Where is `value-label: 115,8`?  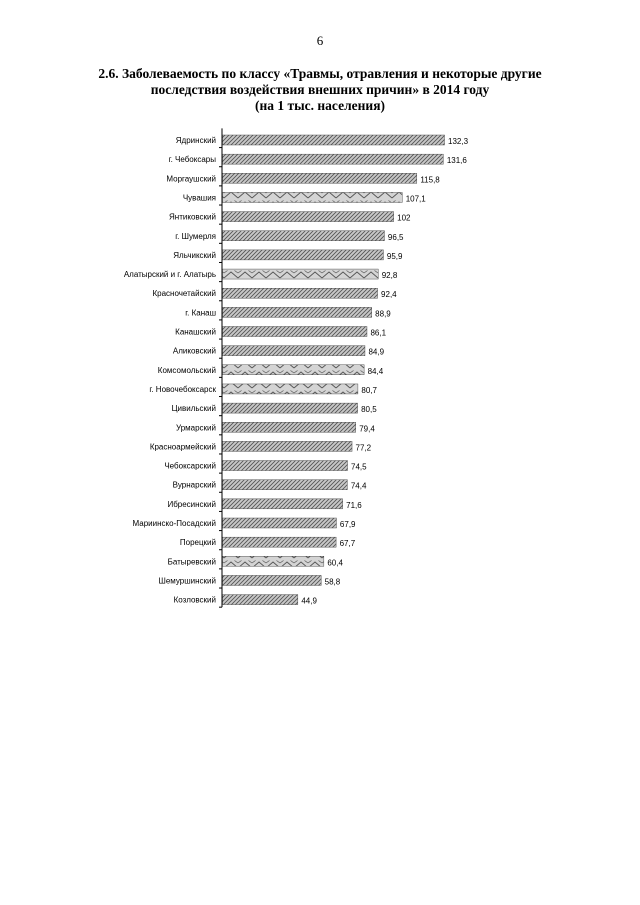 value-label: 115,8 is located at coordinates (430, 179).